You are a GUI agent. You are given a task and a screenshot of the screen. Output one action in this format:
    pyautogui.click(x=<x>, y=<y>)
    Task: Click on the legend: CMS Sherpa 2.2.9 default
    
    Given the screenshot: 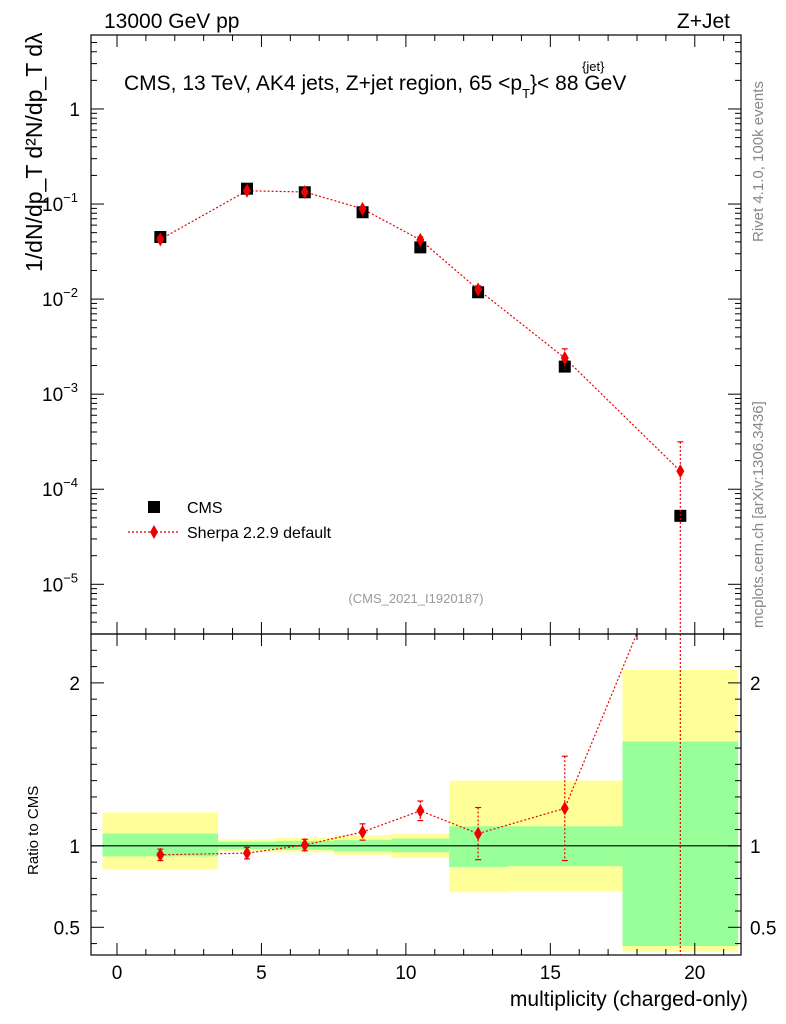 What is the action you would take?
    pyautogui.click(x=230, y=521)
    